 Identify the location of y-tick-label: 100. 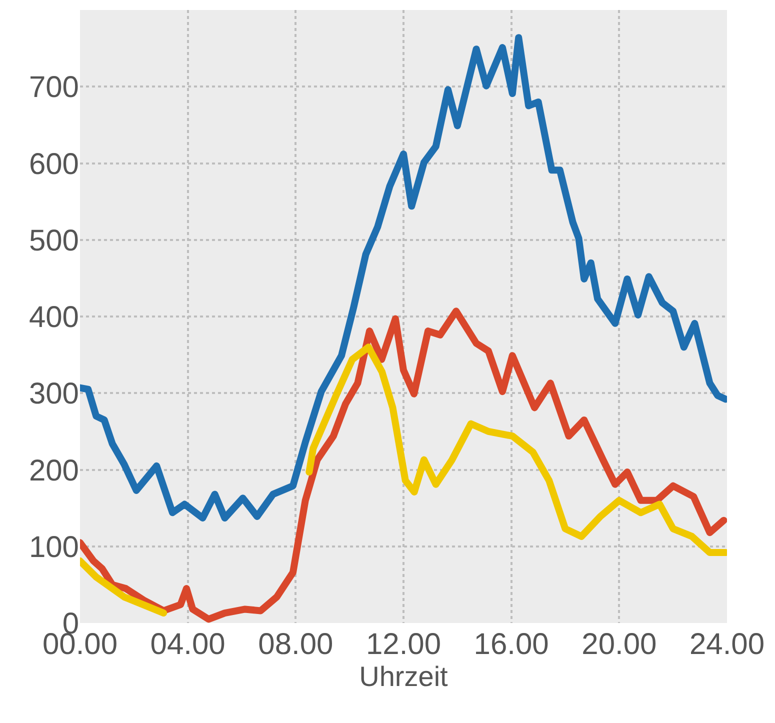
(53, 547).